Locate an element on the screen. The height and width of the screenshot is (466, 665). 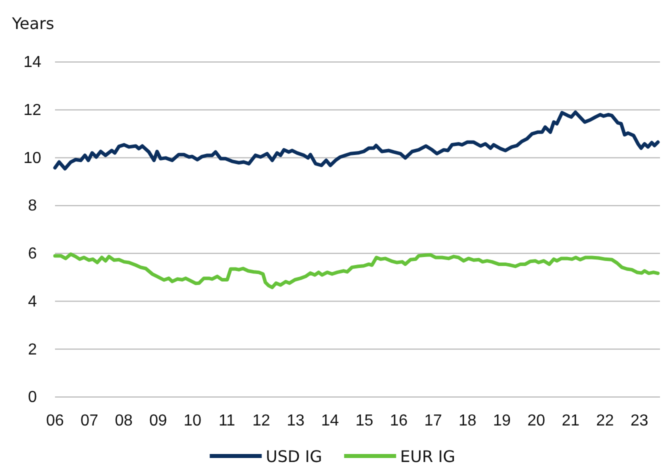
y-tick-label: 4 is located at coordinates (32, 301).